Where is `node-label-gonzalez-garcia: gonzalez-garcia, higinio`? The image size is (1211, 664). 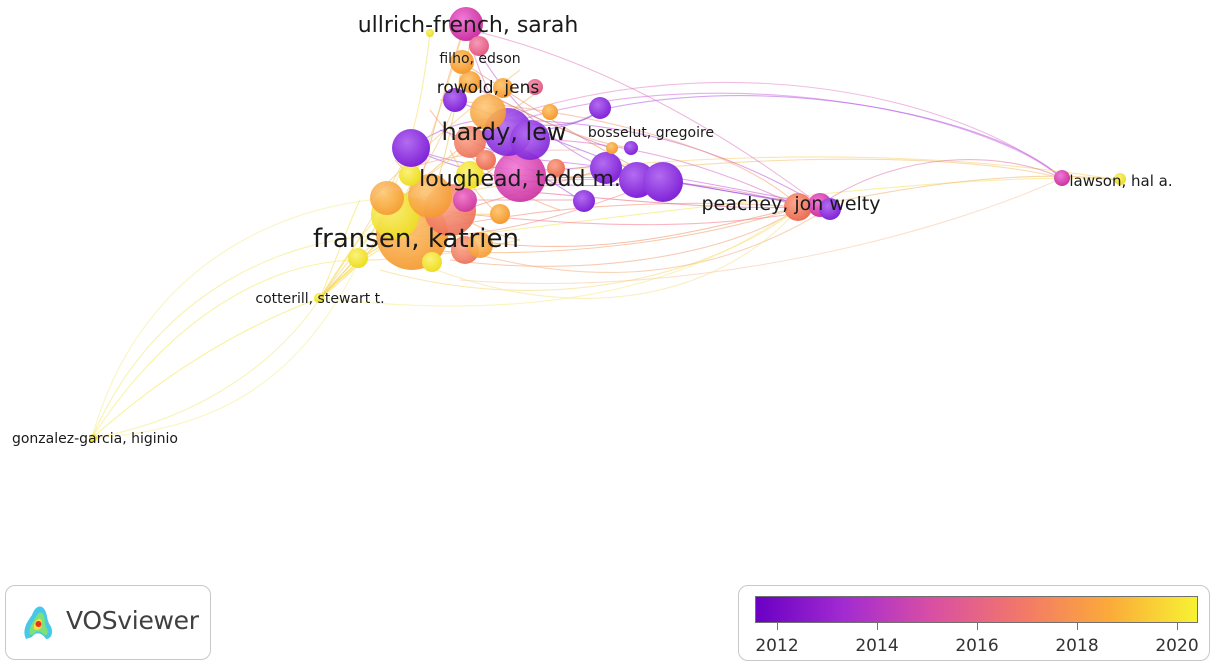
node-label-gonzalez-garcia: gonzalez-garcia, higinio is located at coordinates (95, 439).